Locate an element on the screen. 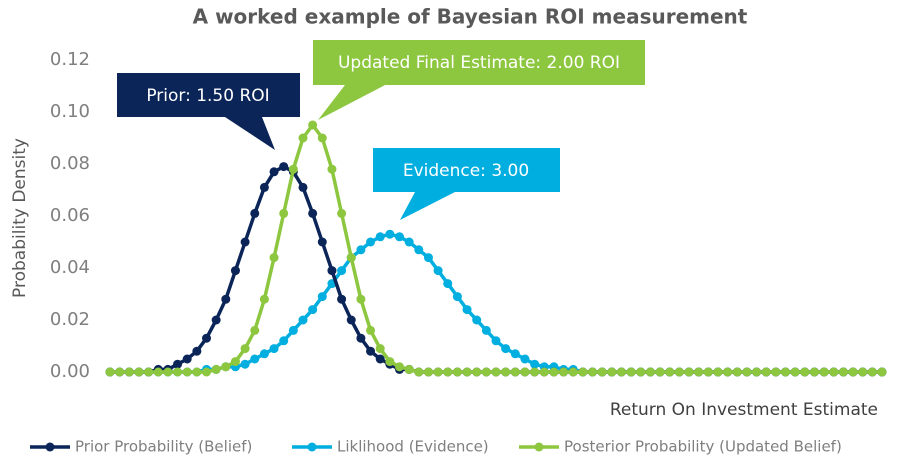 The height and width of the screenshot is (466, 901). y-tick-label: 0.02 is located at coordinates (70, 319).